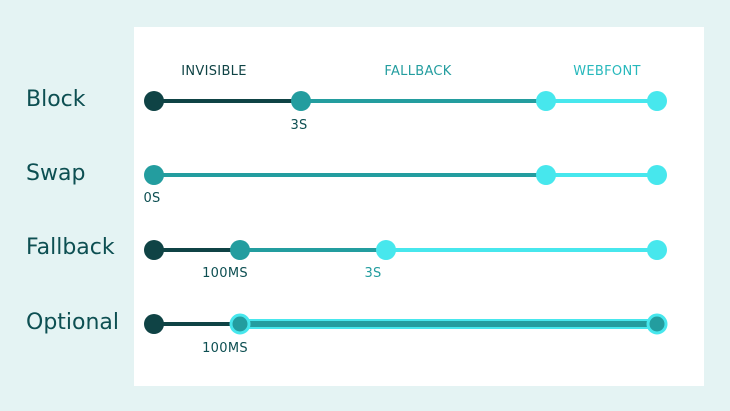  What do you see at coordinates (405, 101) in the screenshot?
I see `timeline-block` at bounding box center [405, 101].